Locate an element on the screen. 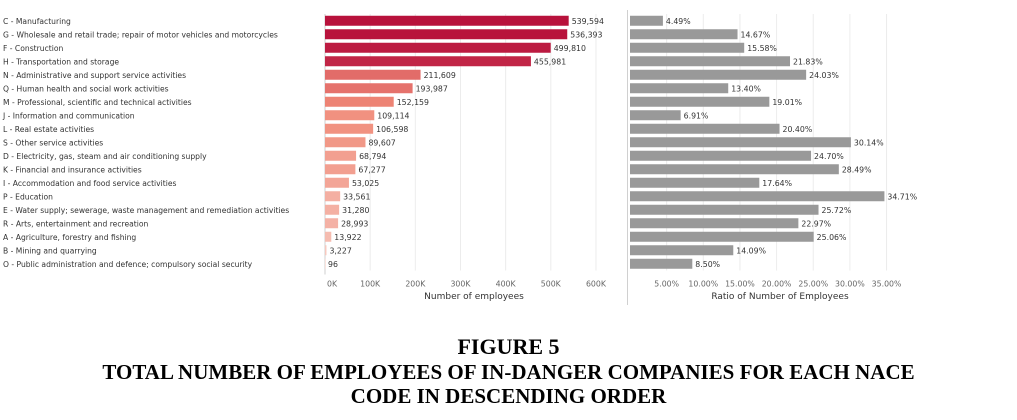 The width and height of the screenshot is (1017, 420). category-label: L - Real estate activities is located at coordinates (48, 129).